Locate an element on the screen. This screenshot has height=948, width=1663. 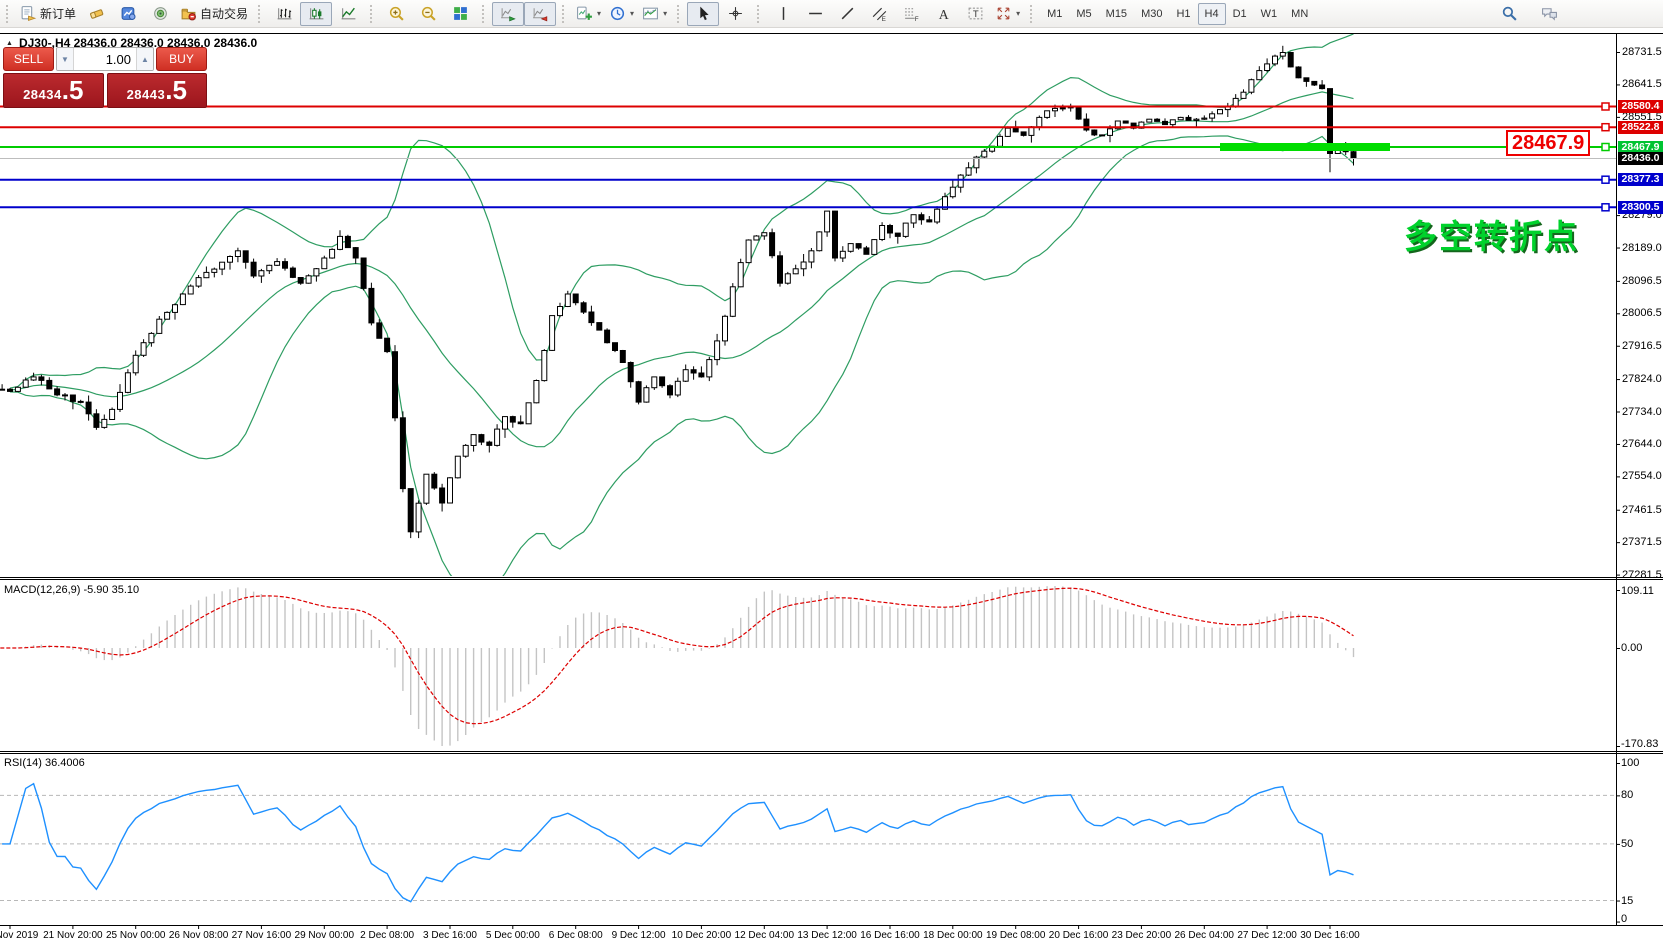
line-chart-button is located at coordinates (348, 14).